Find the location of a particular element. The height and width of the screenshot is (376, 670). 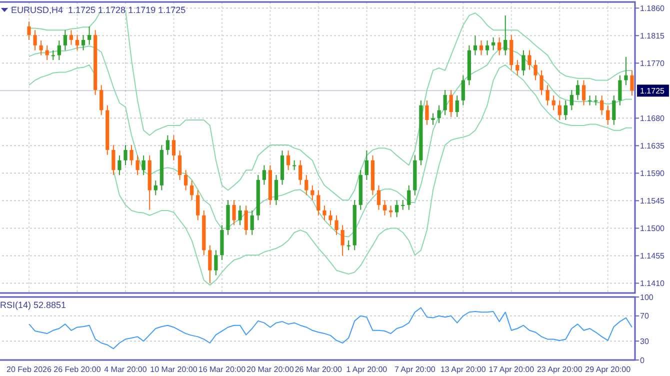

x-tick-label: 29 Apr 20:00 is located at coordinates (608, 369).